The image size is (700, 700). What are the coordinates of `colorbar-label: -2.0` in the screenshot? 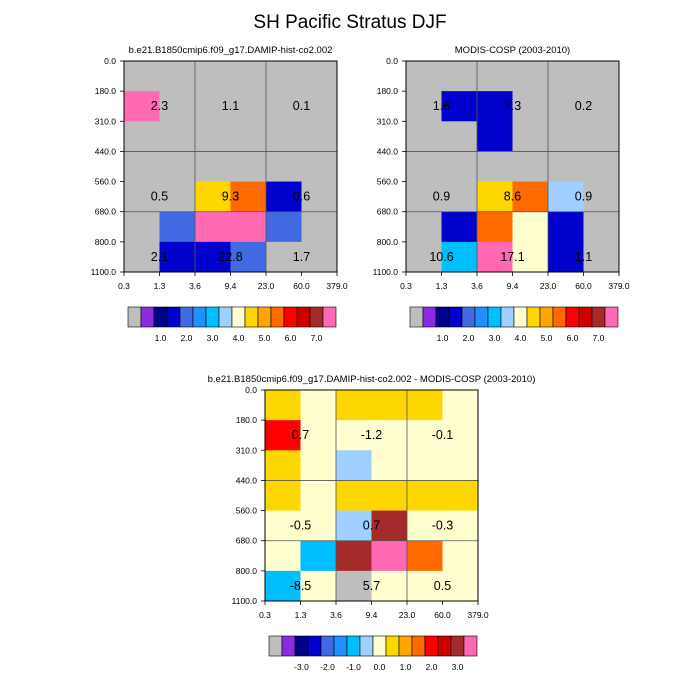 It's located at (327, 667).